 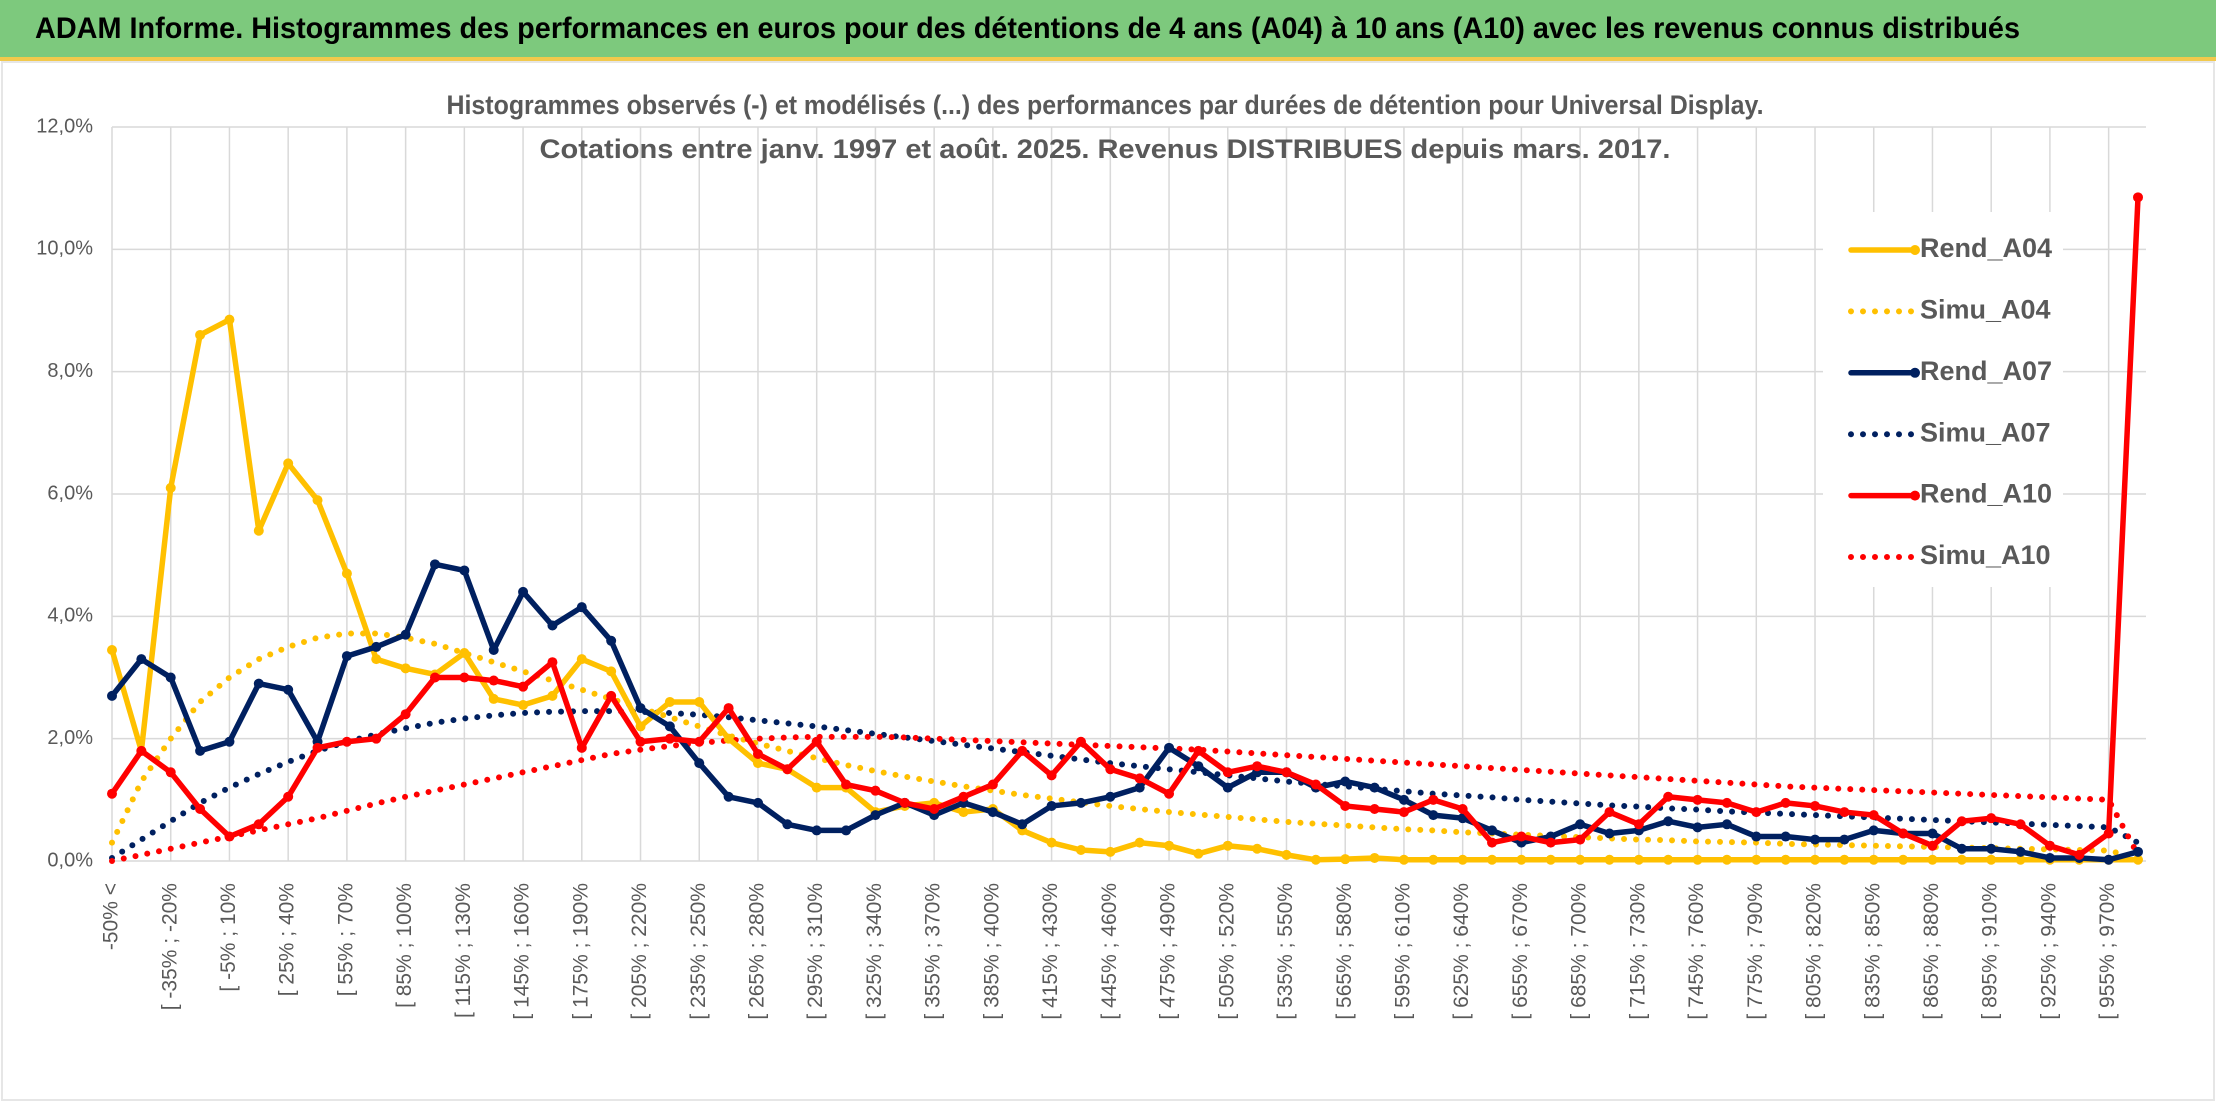 I want to click on legend-label: Simu_A04, so click(x=1985, y=310).